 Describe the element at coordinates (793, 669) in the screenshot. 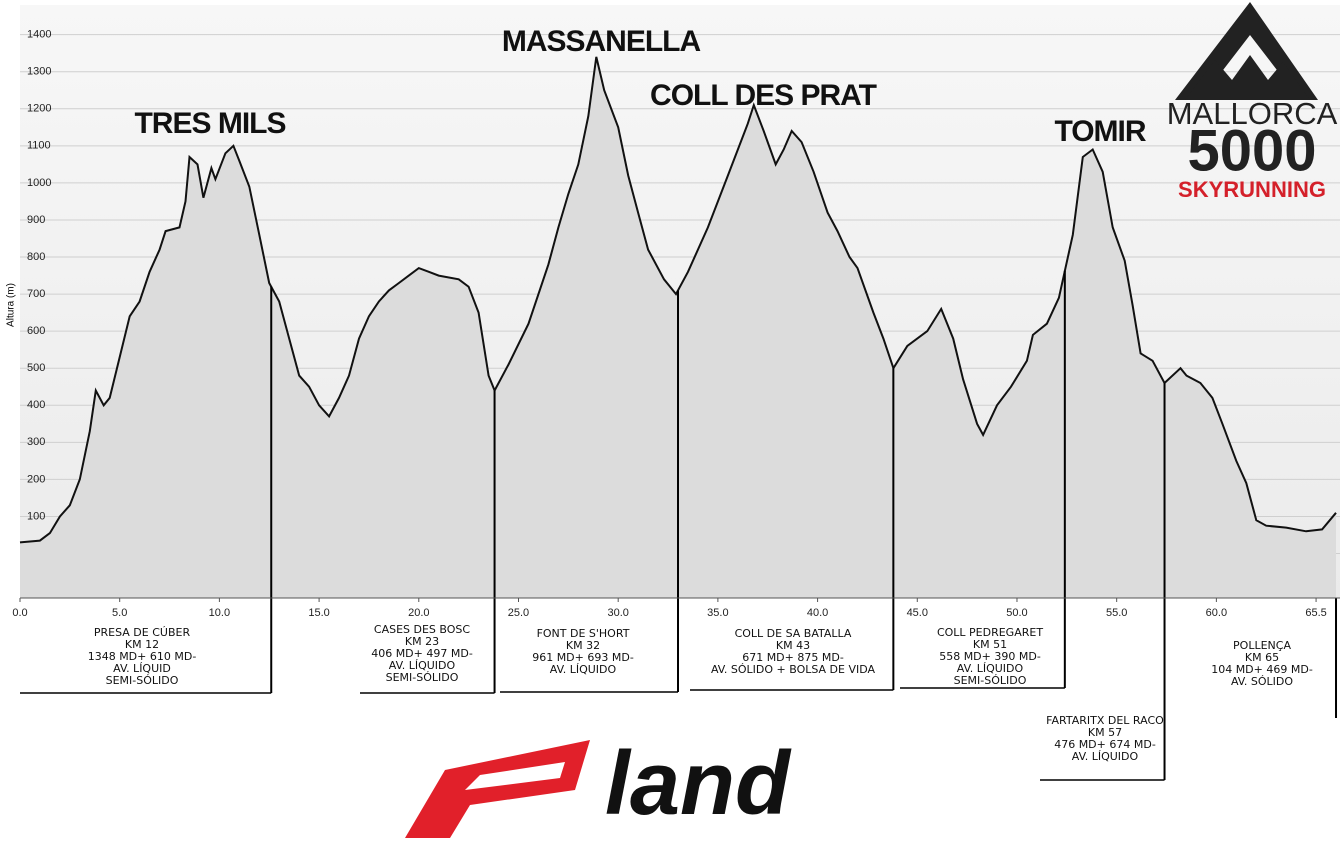

I see `aid-station-text: AV. SÓLIDO + BOLSA DE VIDA` at that location.